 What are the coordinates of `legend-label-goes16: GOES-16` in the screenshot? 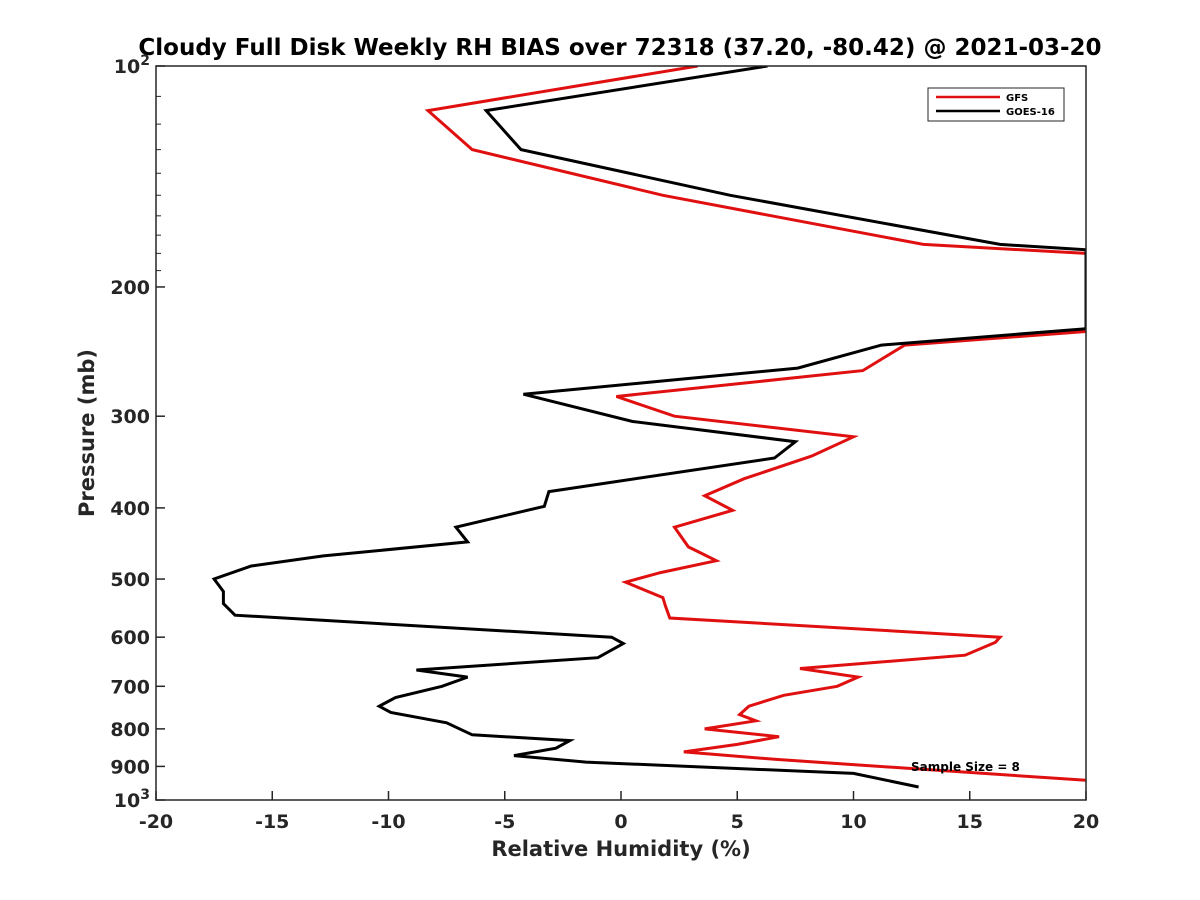 It's located at (1030, 112).